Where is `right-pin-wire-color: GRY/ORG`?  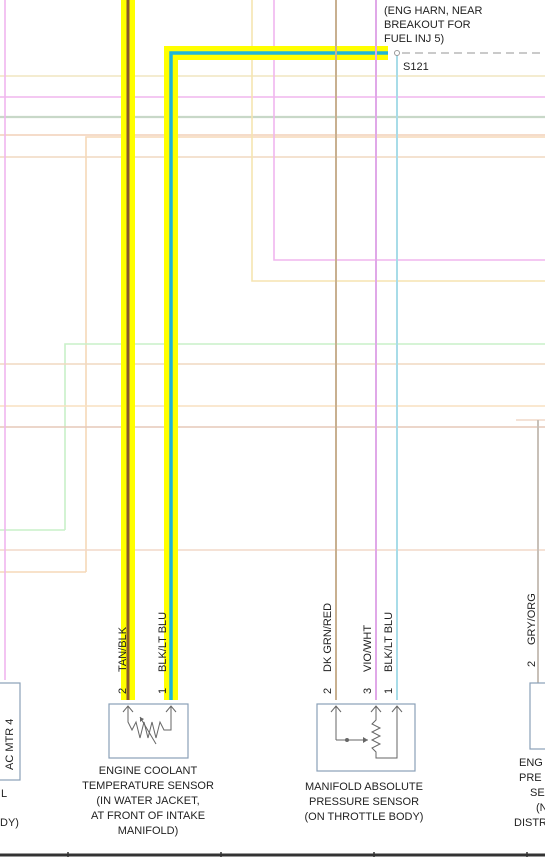
right-pin-wire-color: GRY/ORG is located at coordinates (532, 619).